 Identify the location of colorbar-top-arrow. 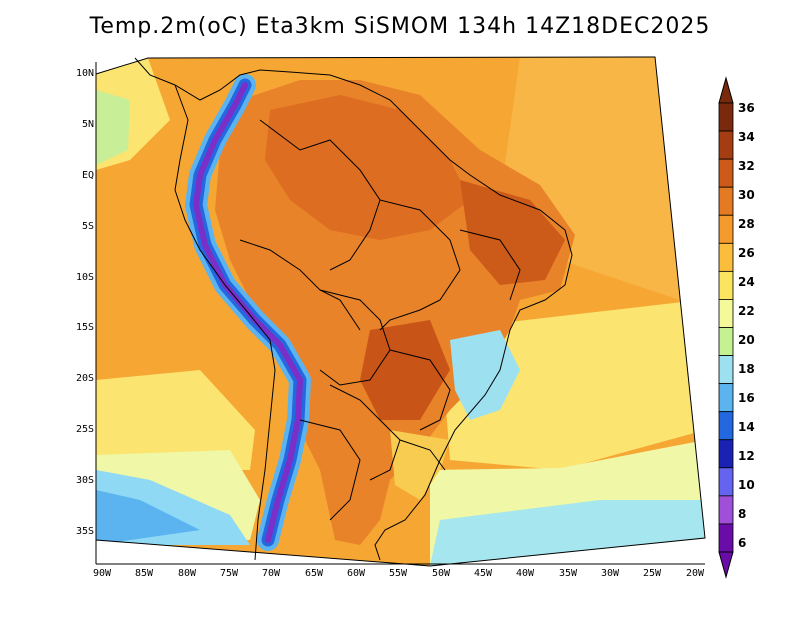
(726, 90).